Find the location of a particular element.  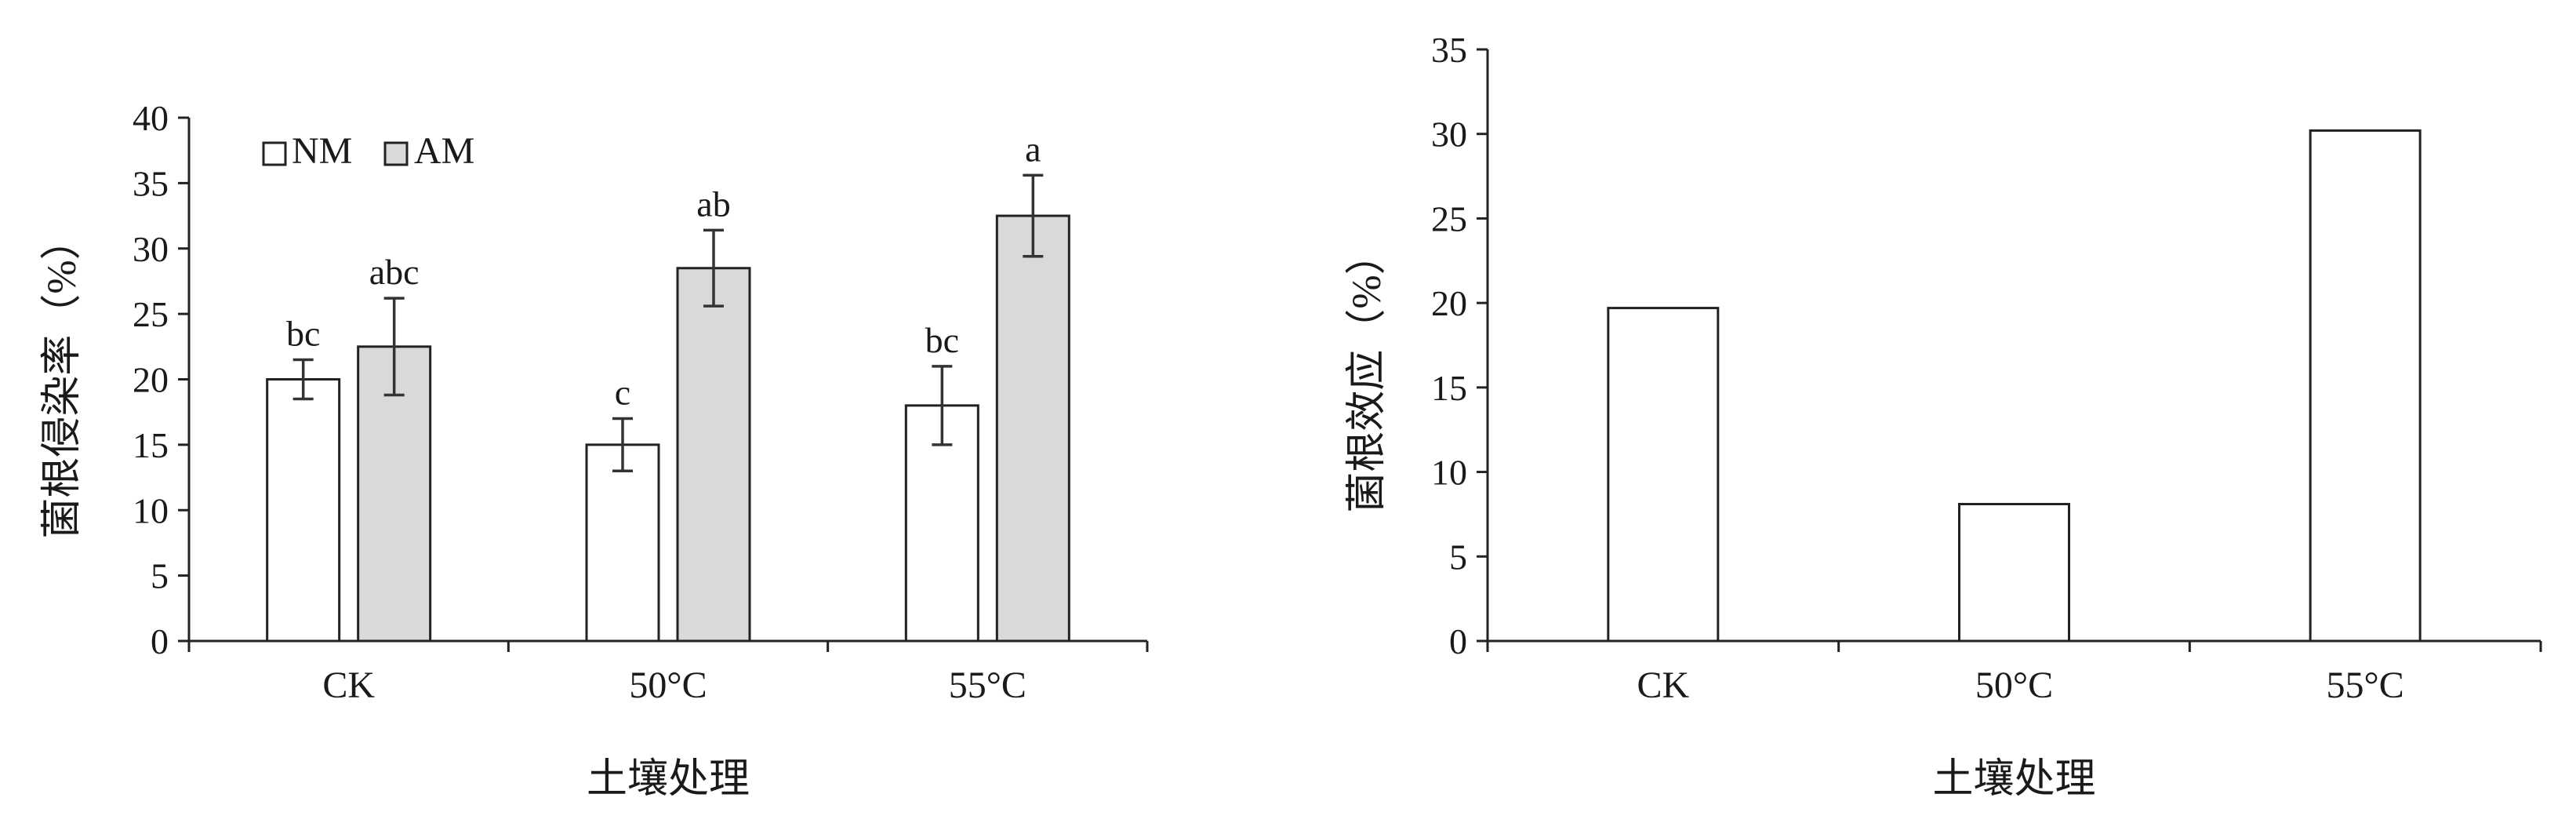

significance-label: ab is located at coordinates (713, 204).